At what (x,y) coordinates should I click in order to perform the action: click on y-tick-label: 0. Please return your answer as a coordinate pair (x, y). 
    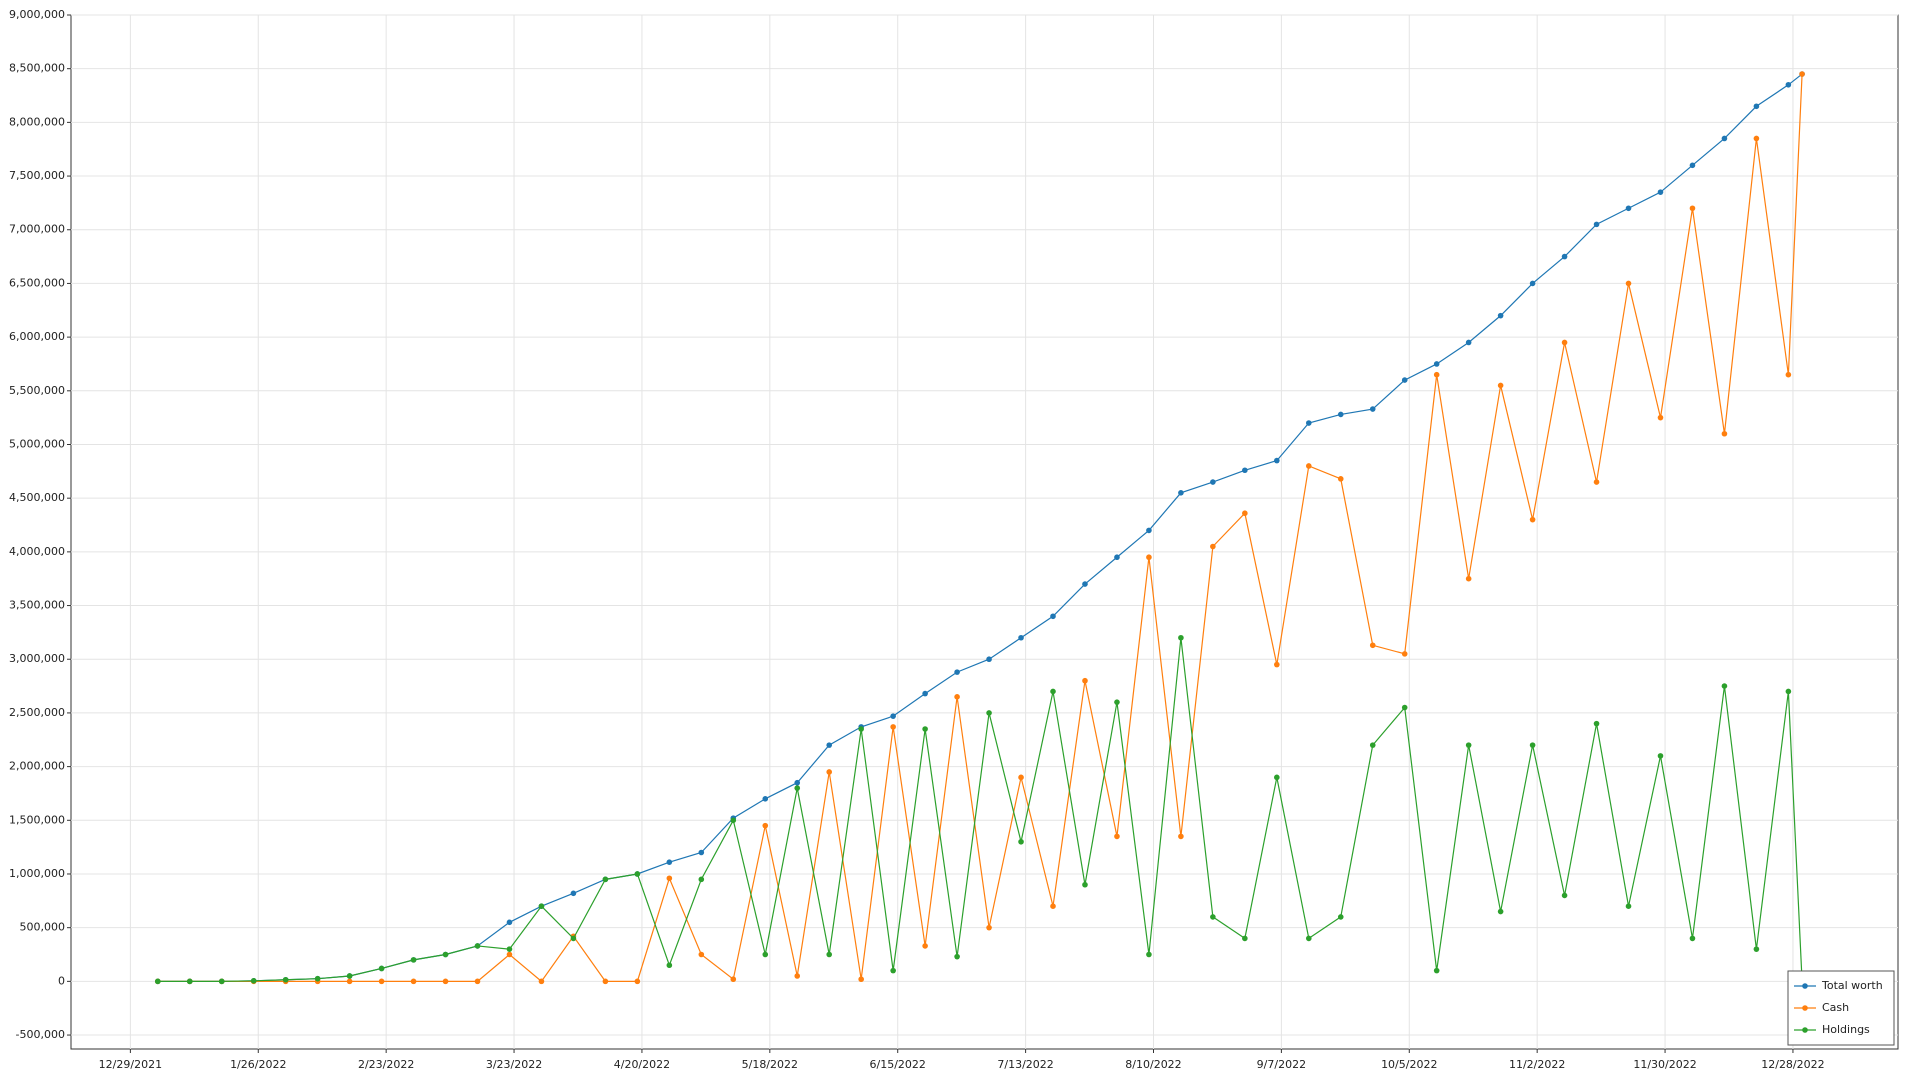
    Looking at the image, I should click on (61, 980).